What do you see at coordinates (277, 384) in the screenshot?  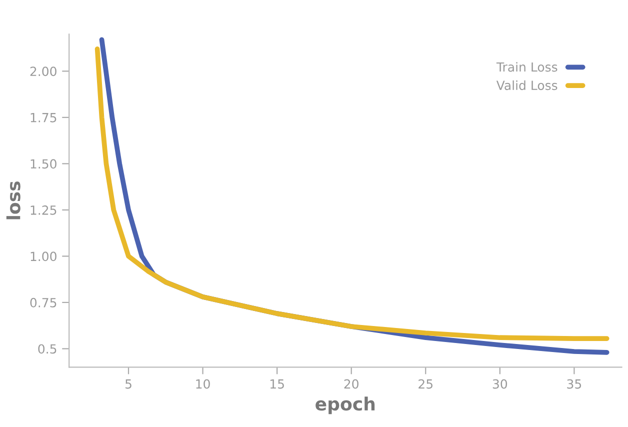 I see `x-tick-label: 15` at bounding box center [277, 384].